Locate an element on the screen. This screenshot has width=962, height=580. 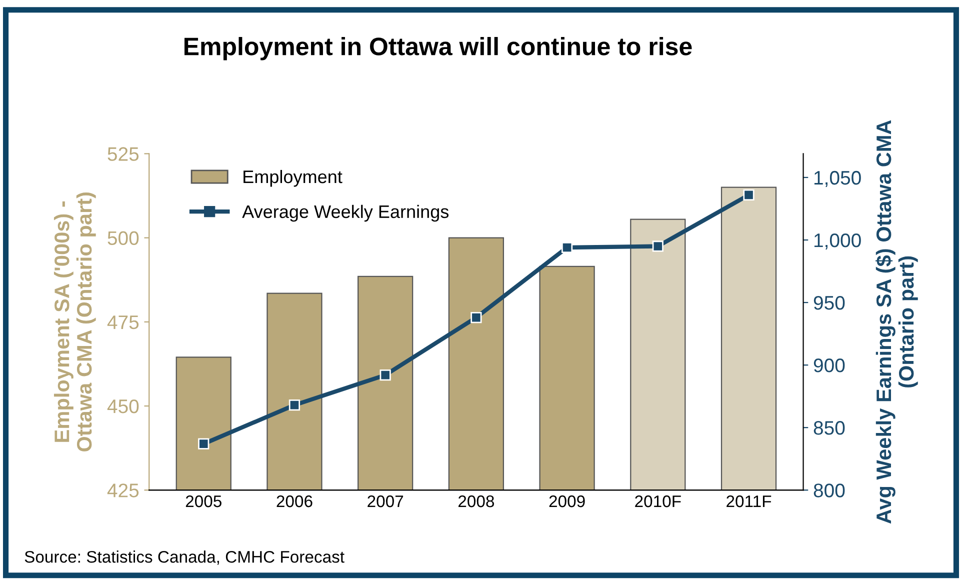
x-tick-label: 2009 is located at coordinates (567, 501).